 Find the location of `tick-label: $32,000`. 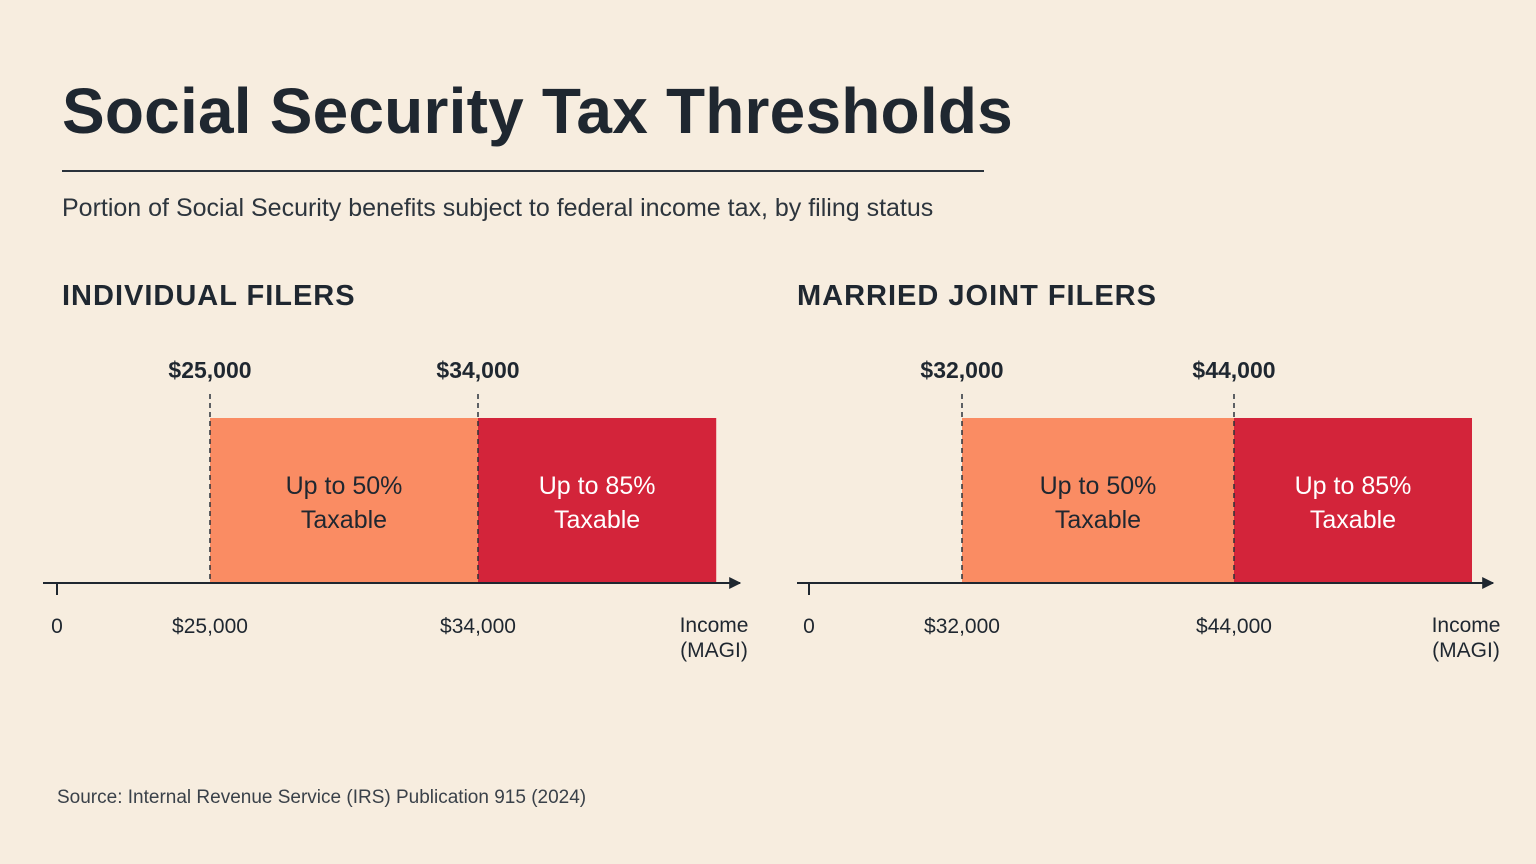

tick-label: $32,000 is located at coordinates (962, 626).